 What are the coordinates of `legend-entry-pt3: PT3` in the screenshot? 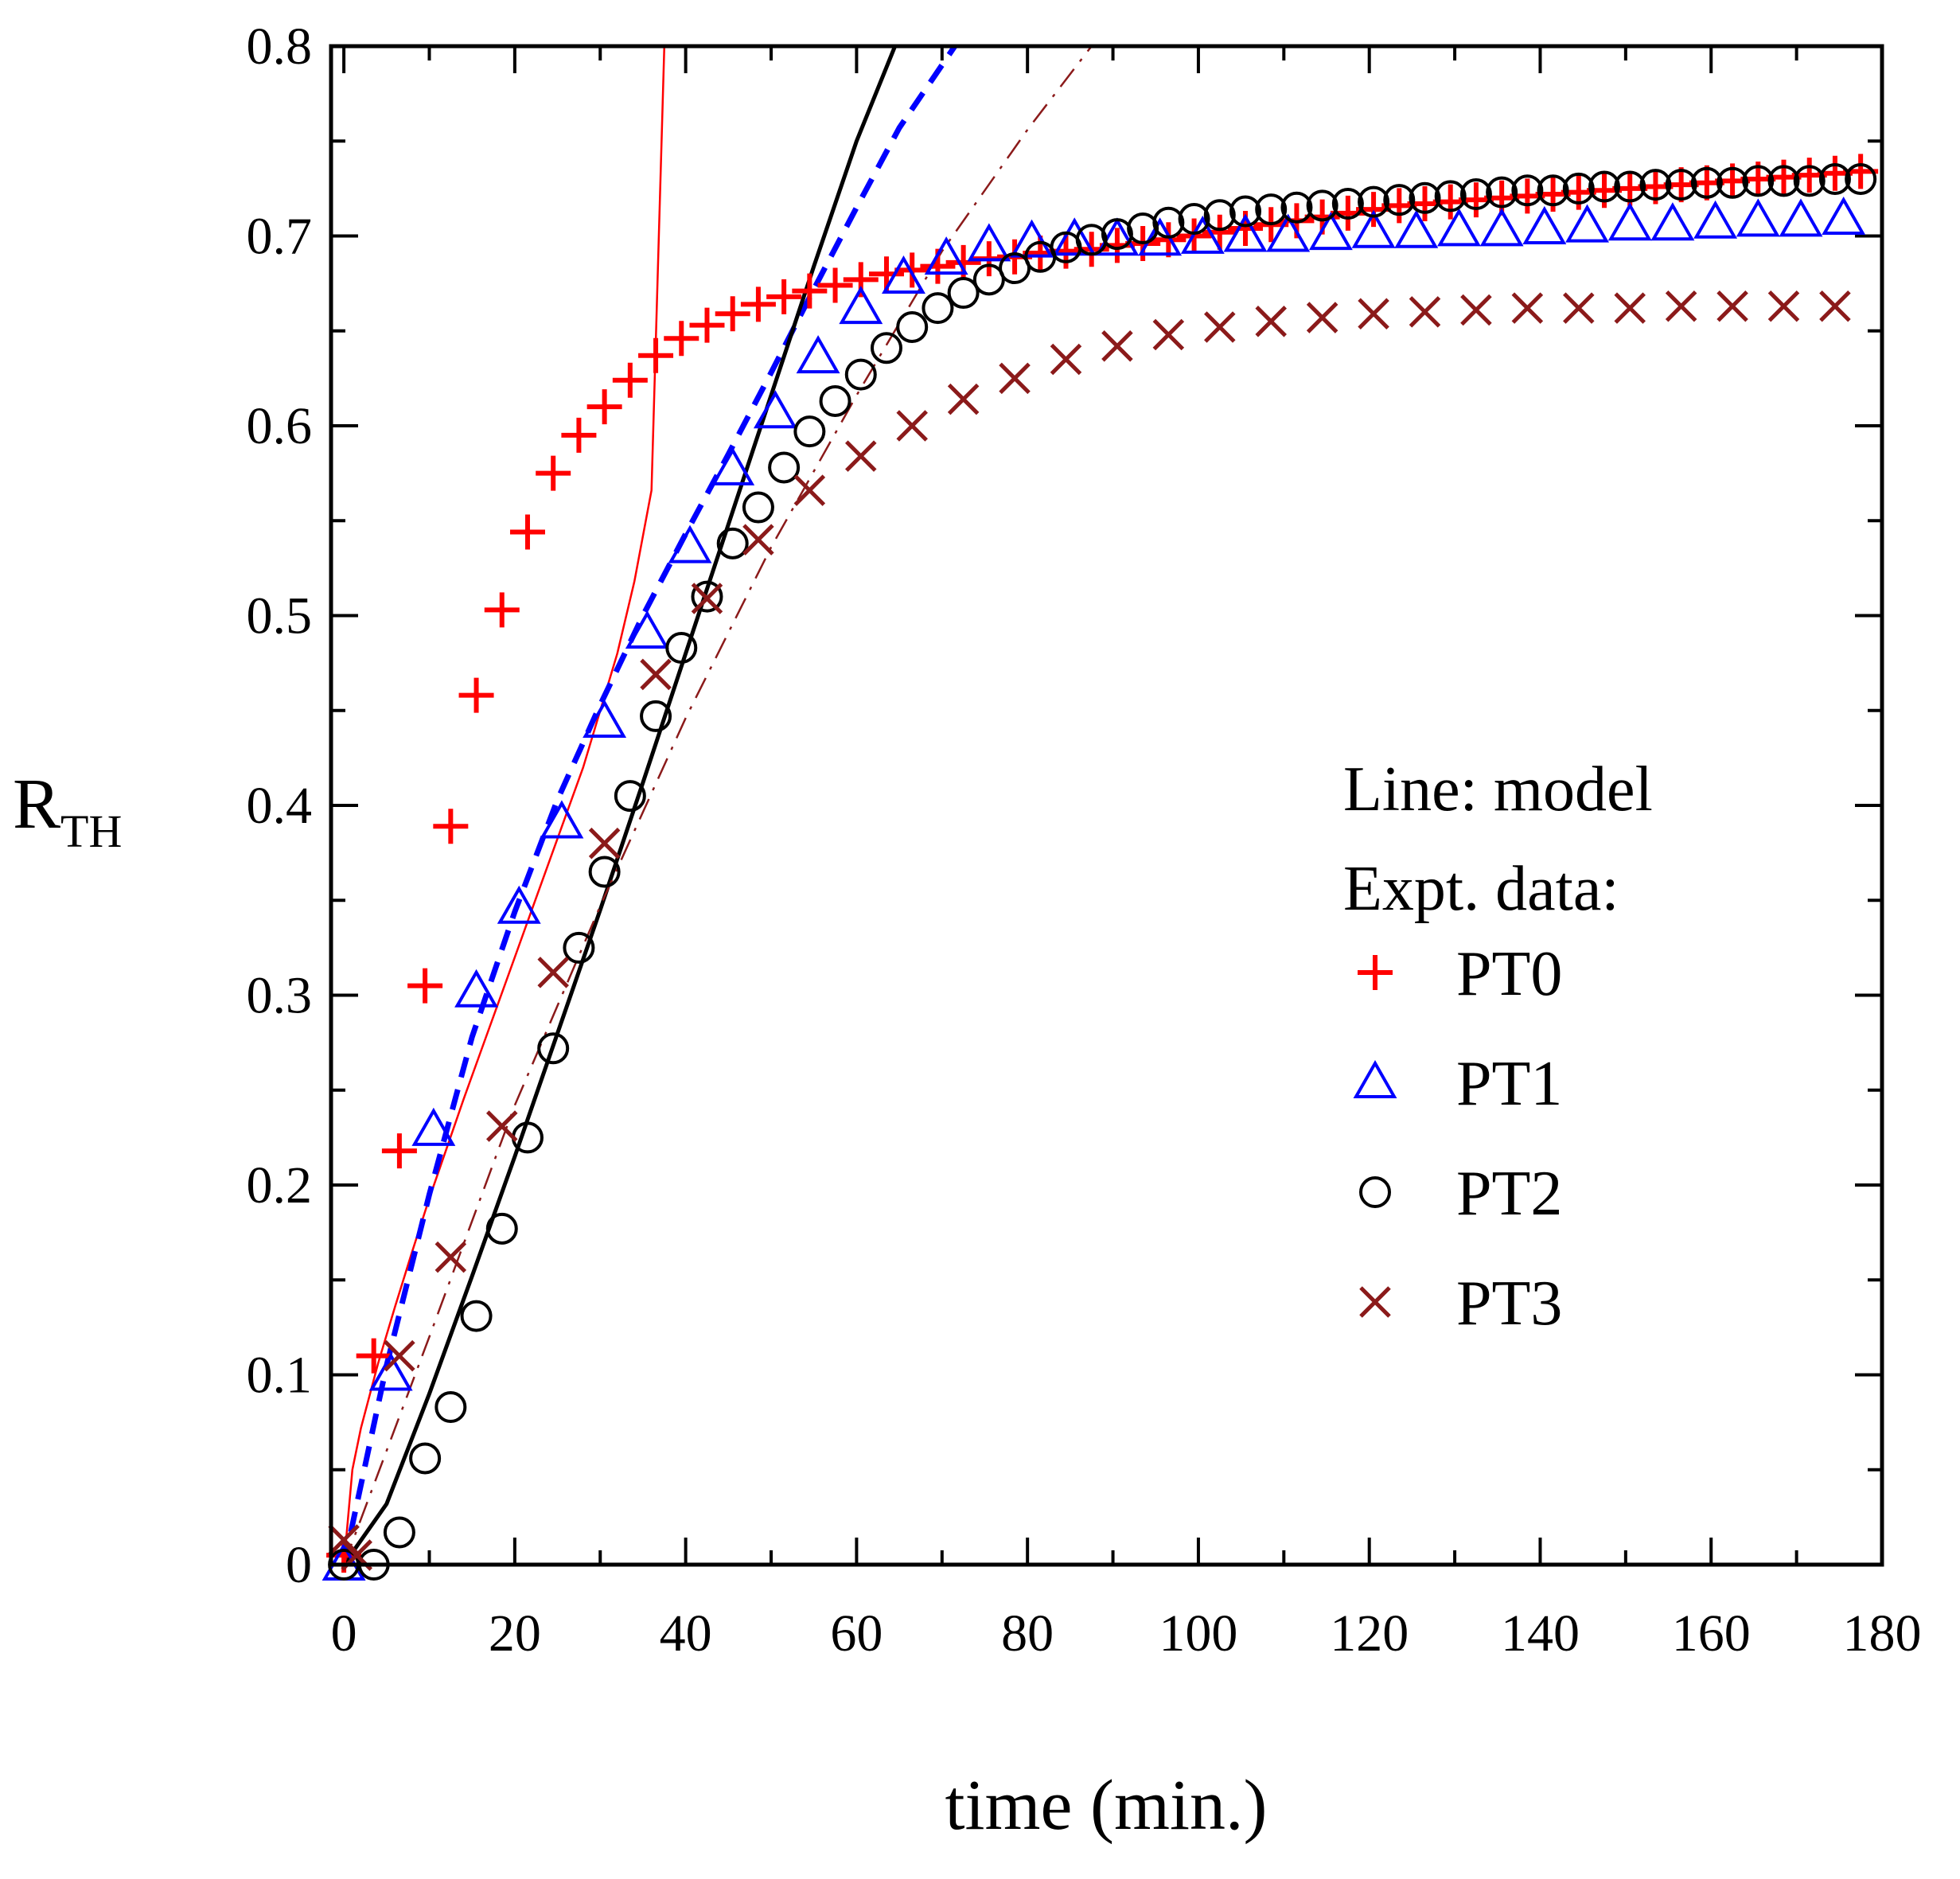 It's located at (1460, 1304).